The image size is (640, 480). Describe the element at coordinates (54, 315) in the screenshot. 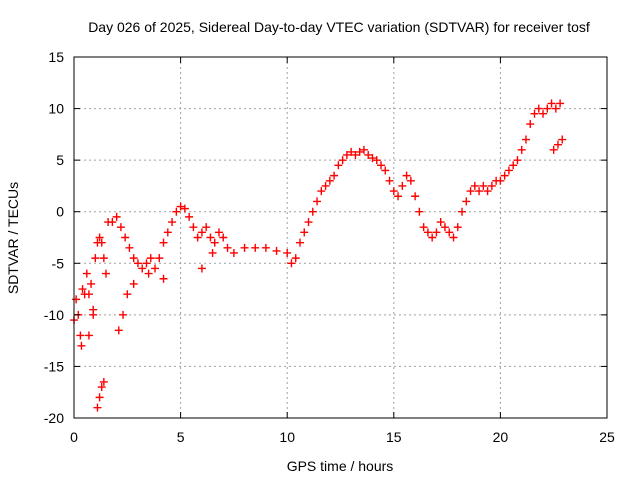

I see `y-tick-label: -10` at that location.